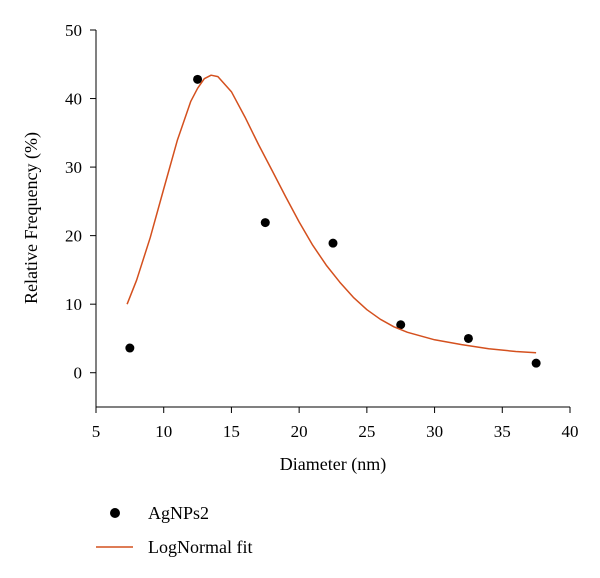 This screenshot has width=600, height=578. I want to click on x-tick-label: 35, so click(502, 431).